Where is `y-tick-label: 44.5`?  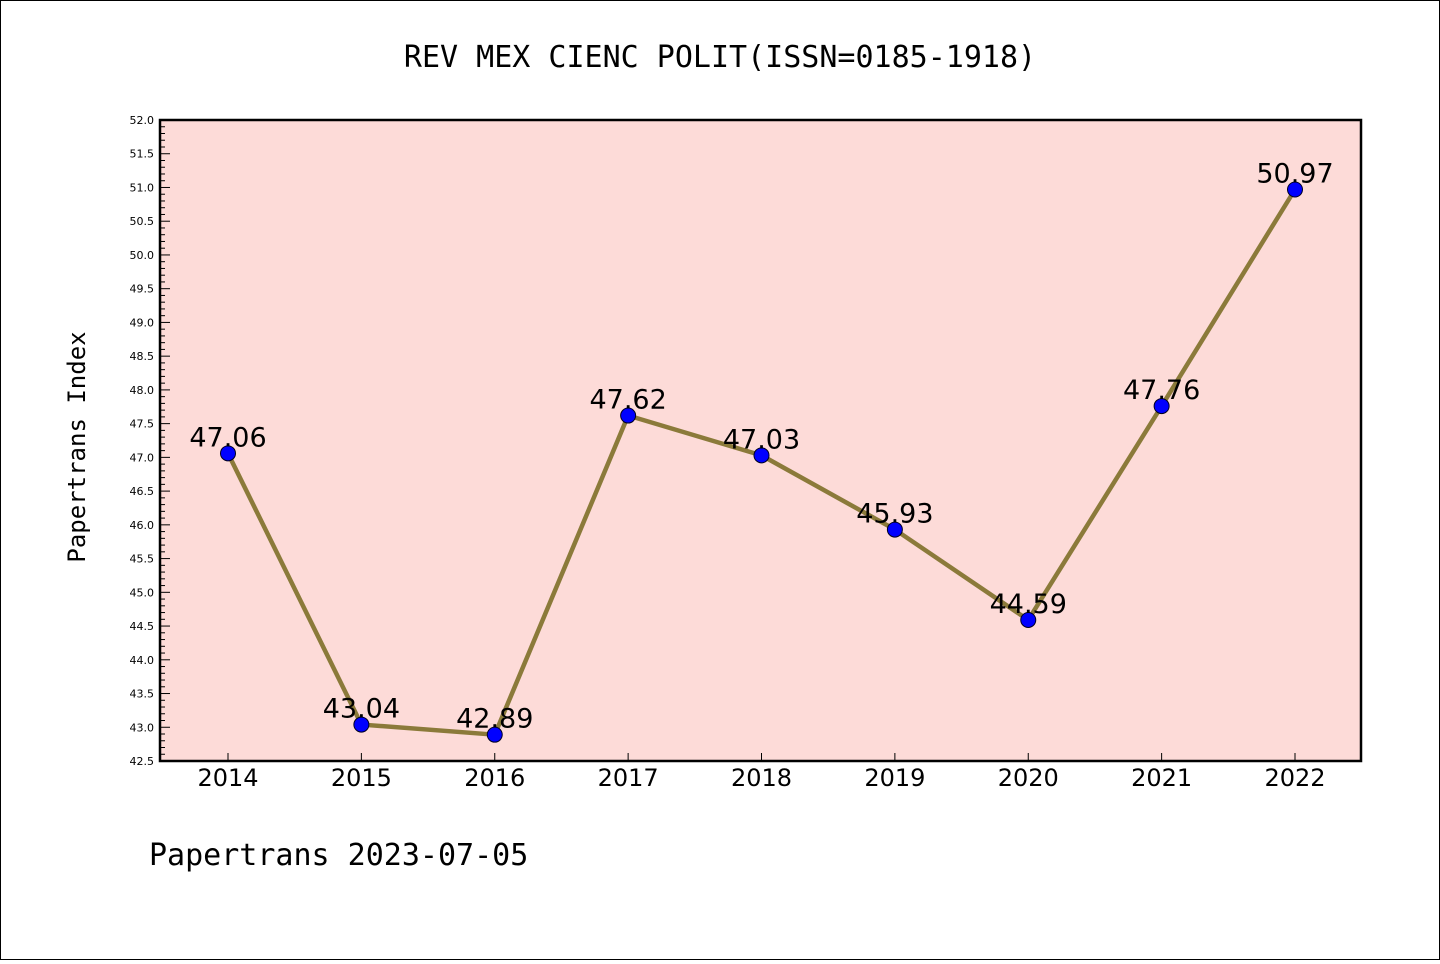 y-tick-label: 44.5 is located at coordinates (142, 626).